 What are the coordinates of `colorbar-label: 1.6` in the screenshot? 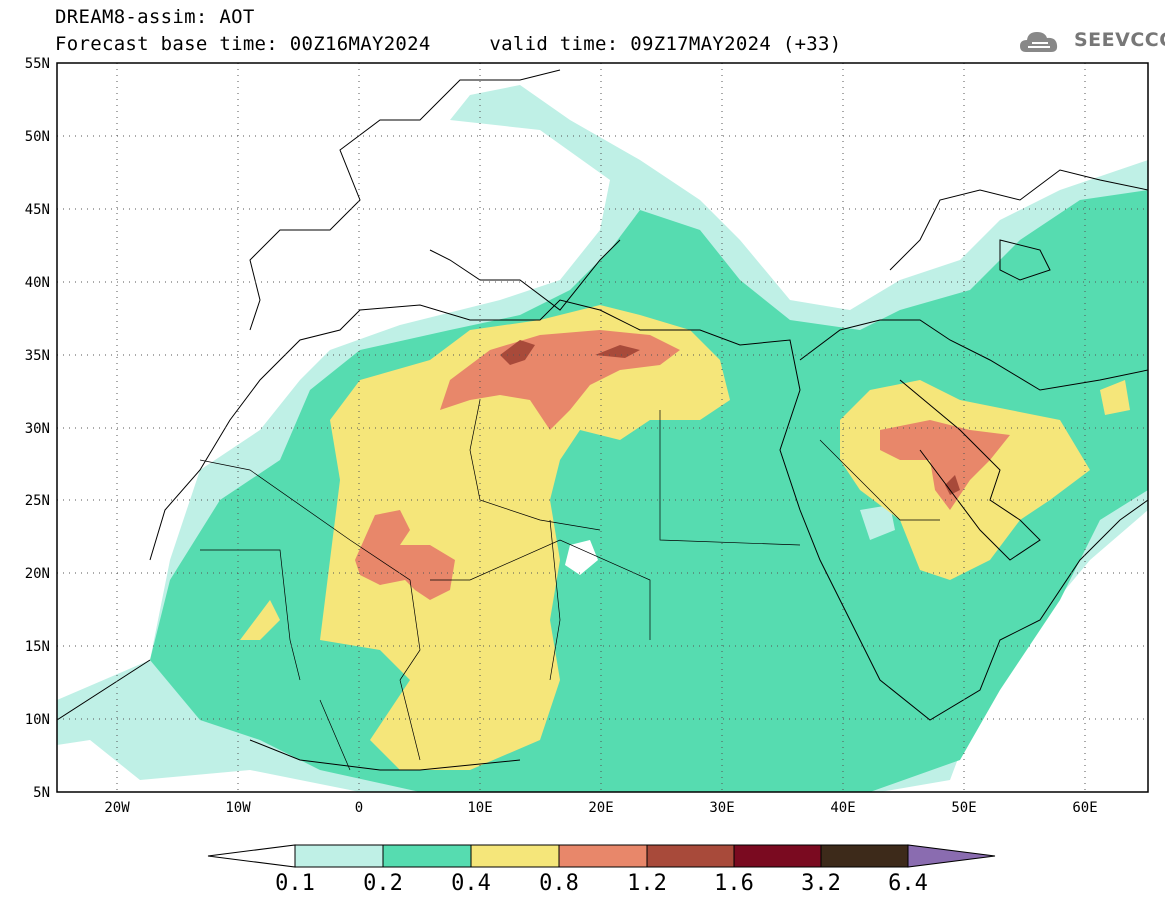 It's located at (734, 883).